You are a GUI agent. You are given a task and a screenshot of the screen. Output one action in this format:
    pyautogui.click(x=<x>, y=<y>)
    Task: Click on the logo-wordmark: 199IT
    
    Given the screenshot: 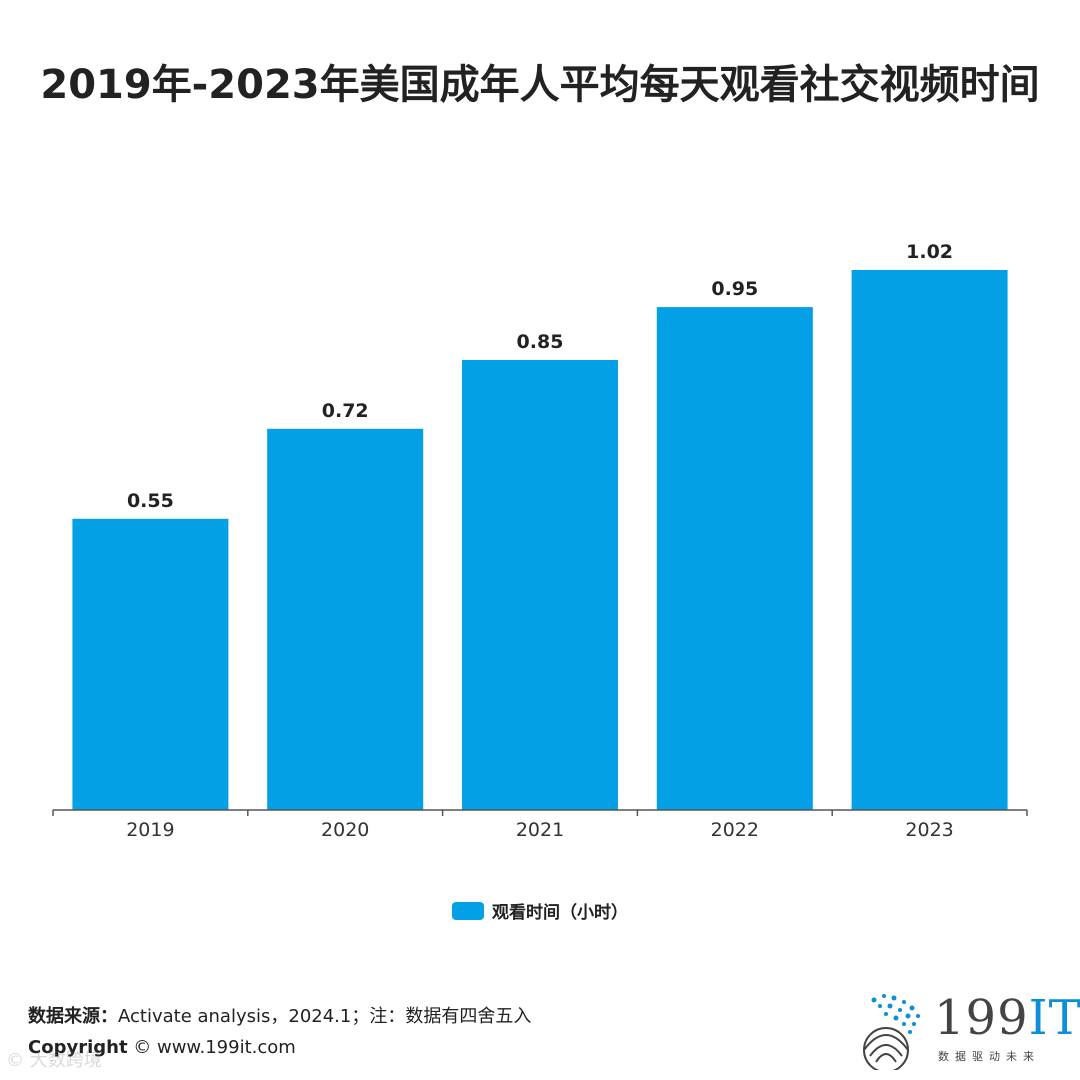 What is the action you would take?
    pyautogui.click(x=1007, y=1018)
    